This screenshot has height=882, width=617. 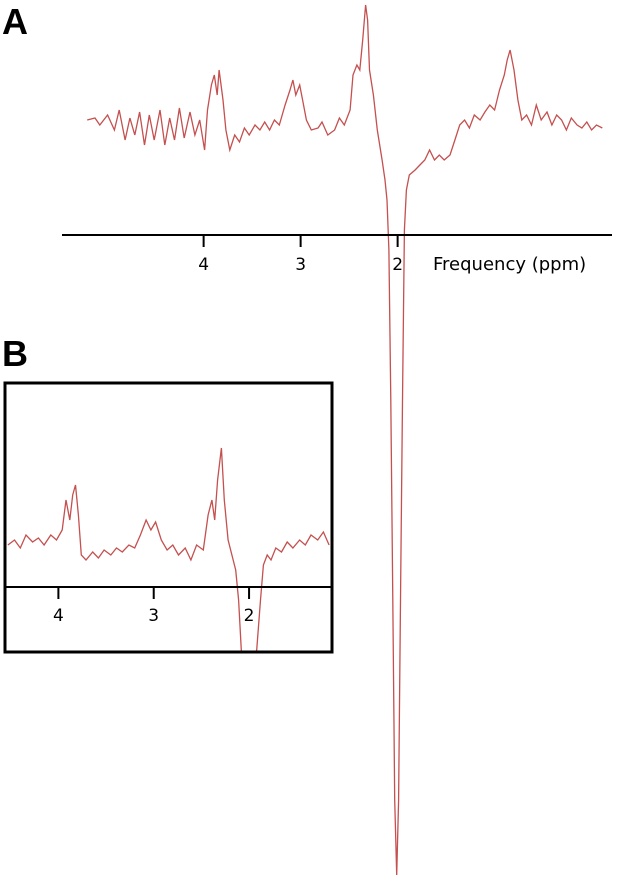 What do you see at coordinates (168, 549) in the screenshot?
I see `spectrum-line` at bounding box center [168, 549].